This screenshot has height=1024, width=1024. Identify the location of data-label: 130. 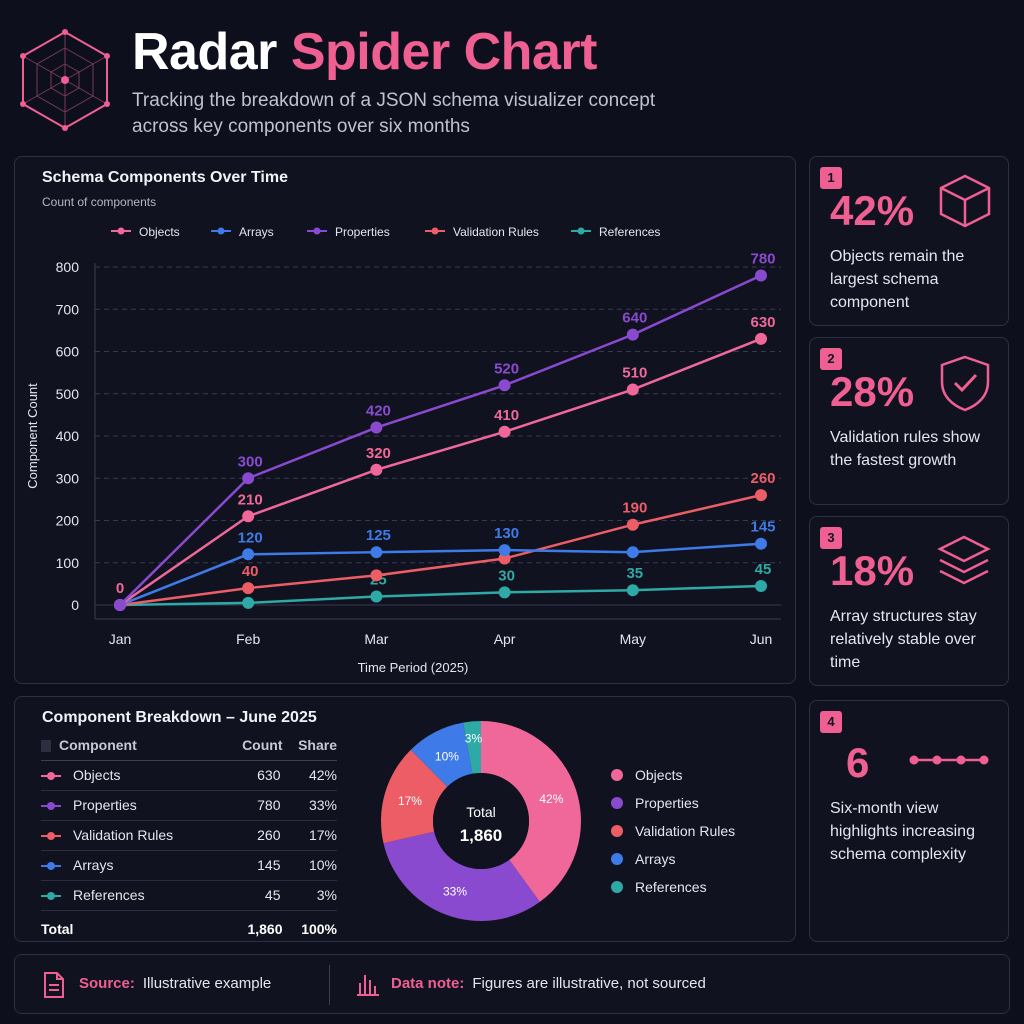
(506, 533).